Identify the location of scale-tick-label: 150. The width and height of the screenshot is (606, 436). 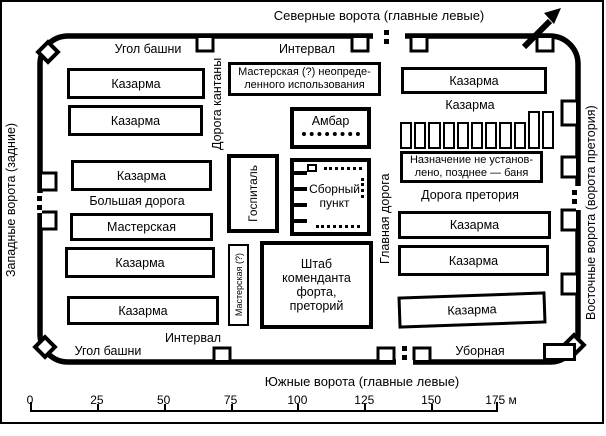
(431, 400).